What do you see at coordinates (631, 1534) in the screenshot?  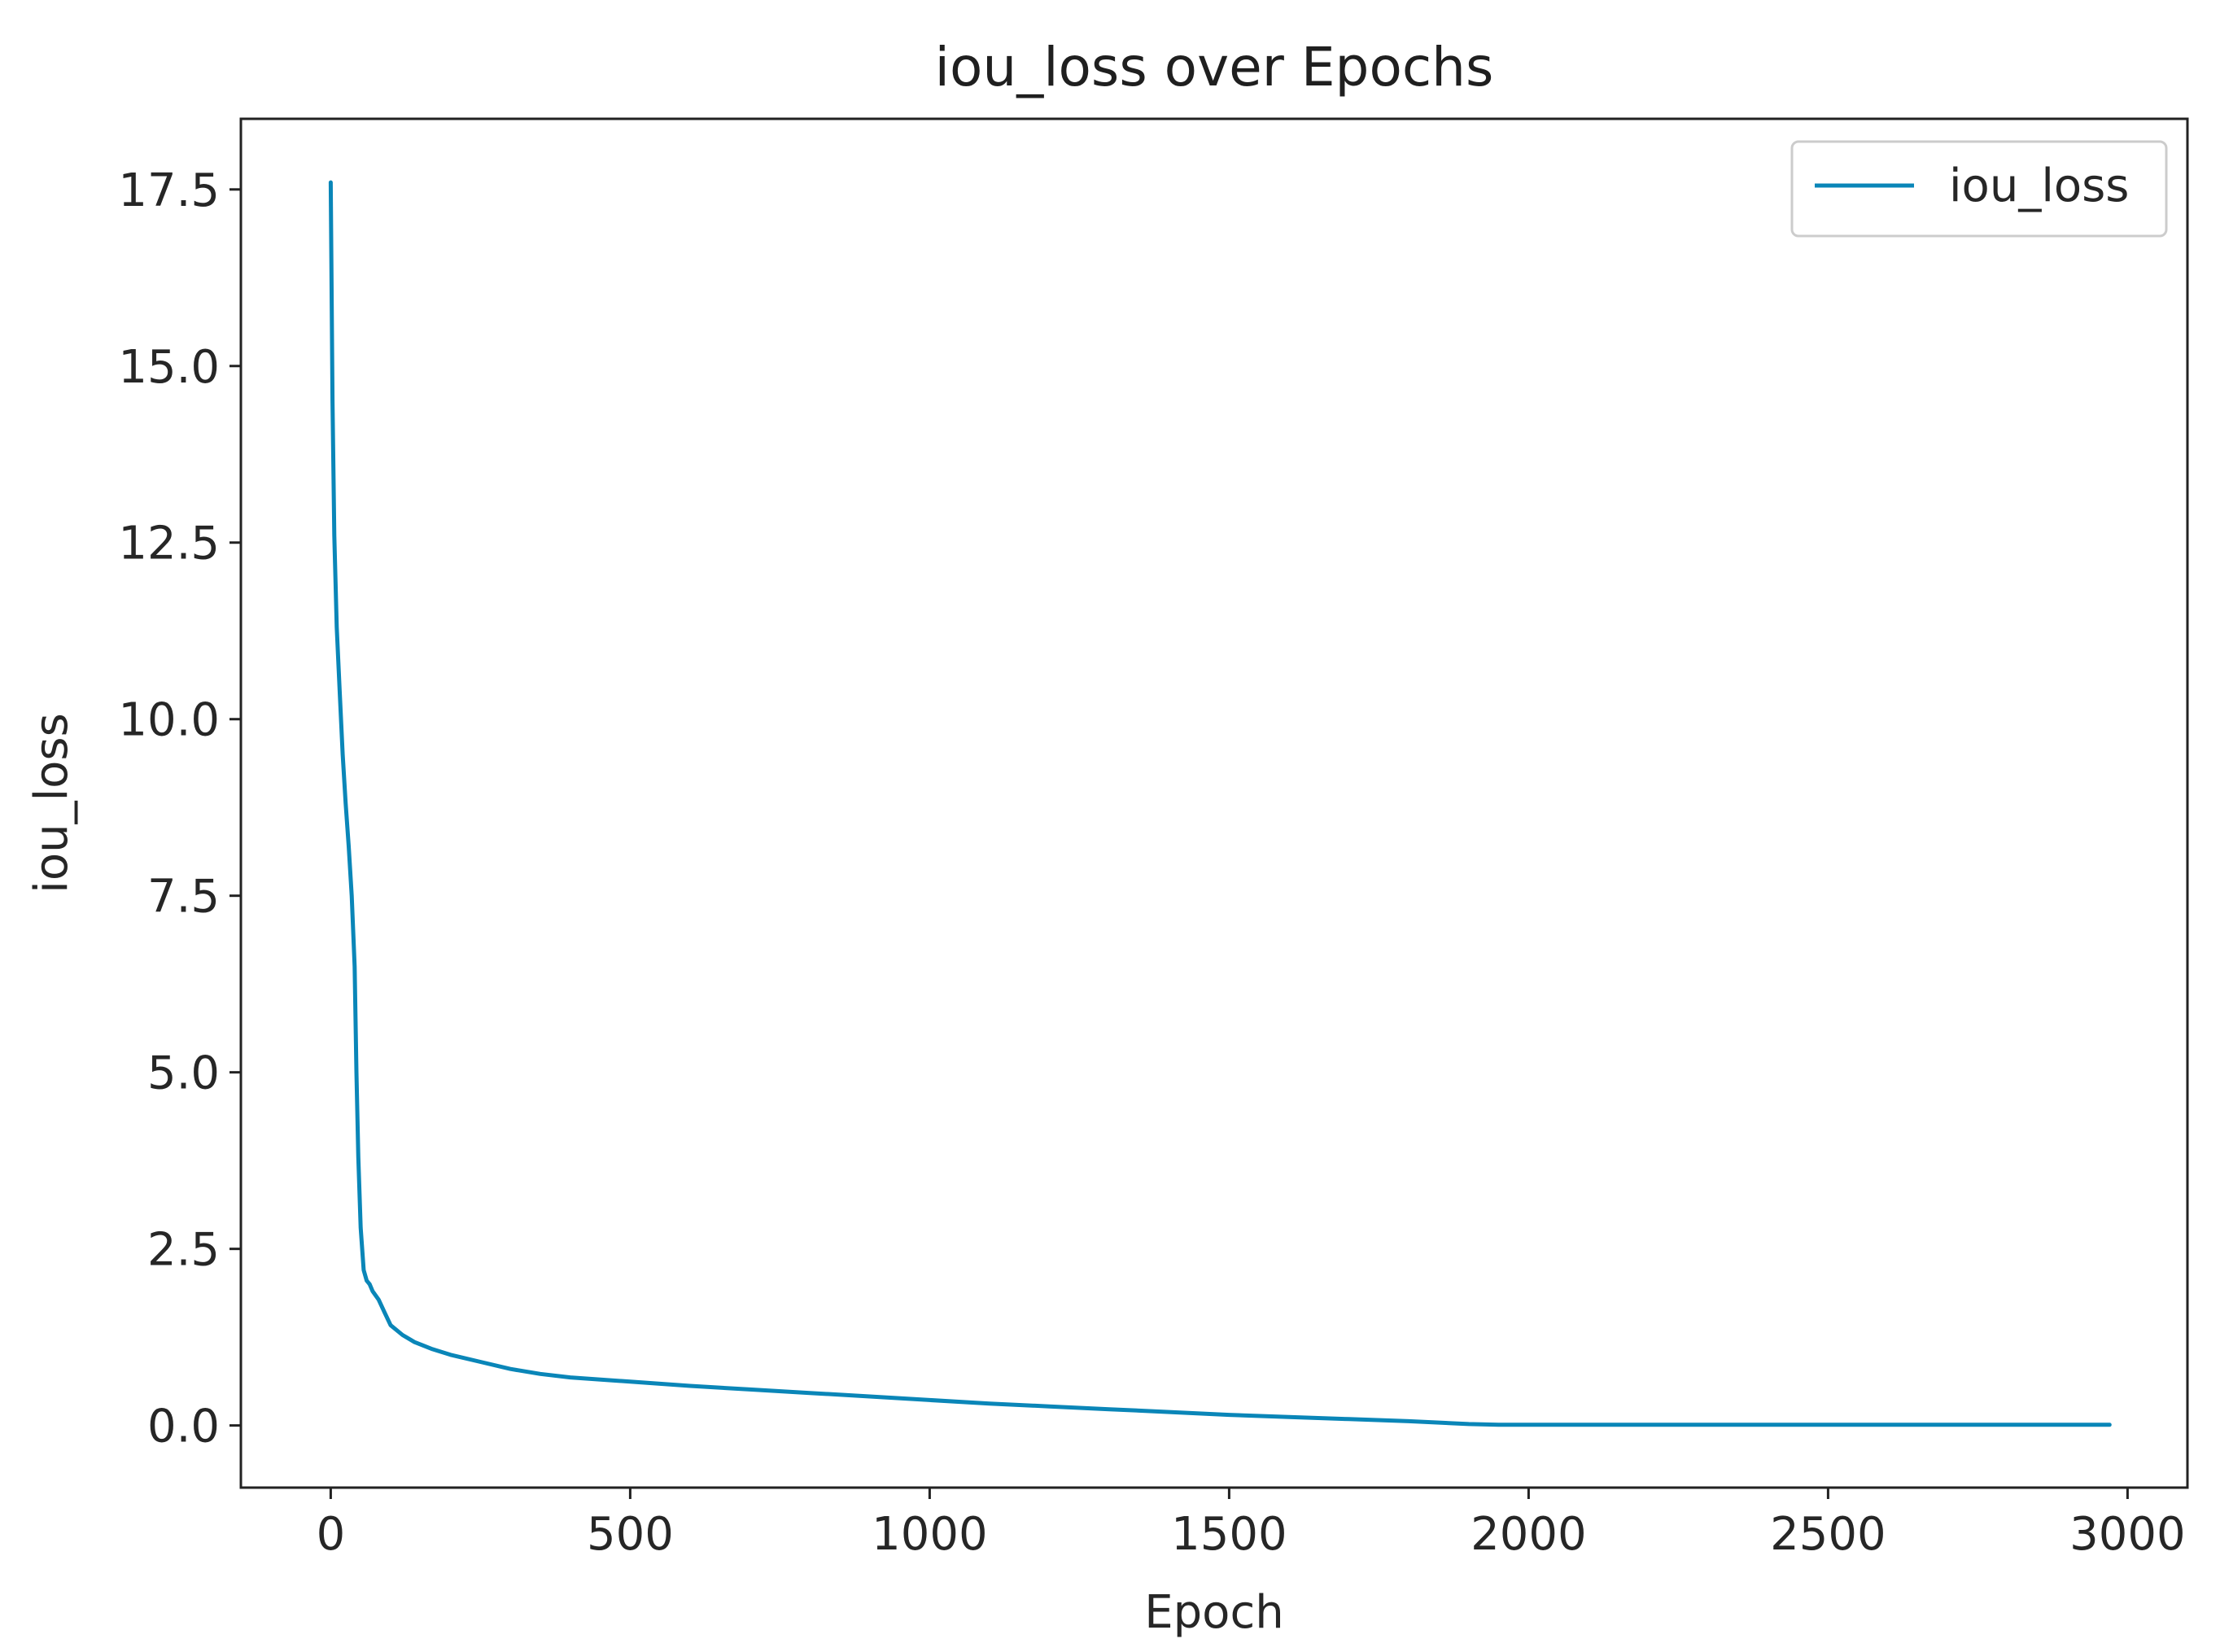 I see `x-tick-label: 500` at bounding box center [631, 1534].